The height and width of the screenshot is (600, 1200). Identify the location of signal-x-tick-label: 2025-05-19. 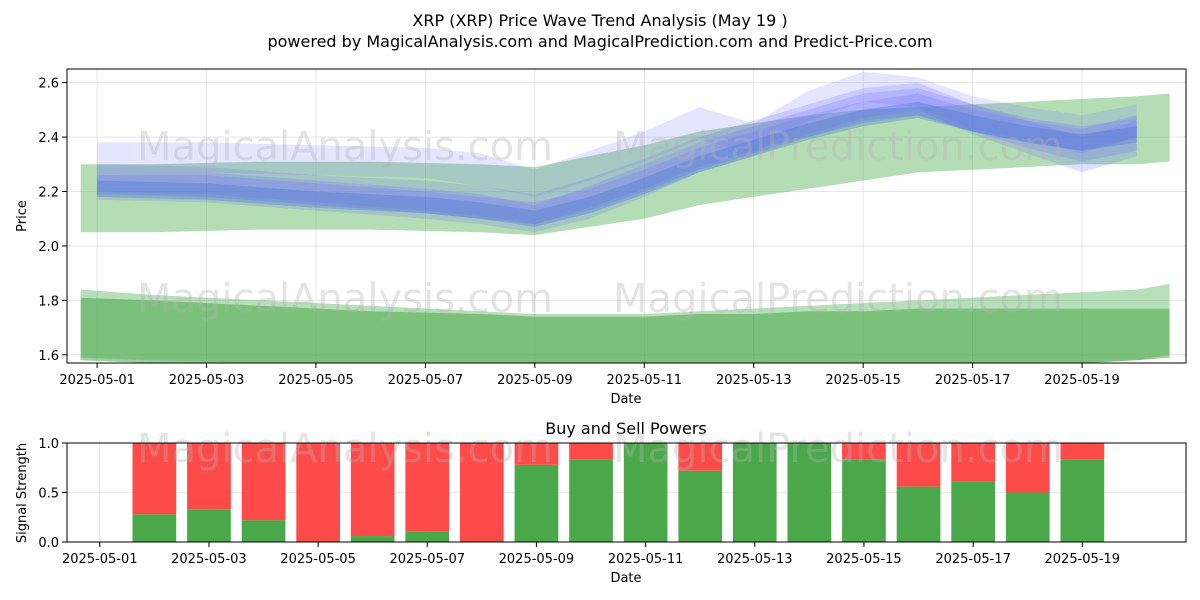
(1083, 559).